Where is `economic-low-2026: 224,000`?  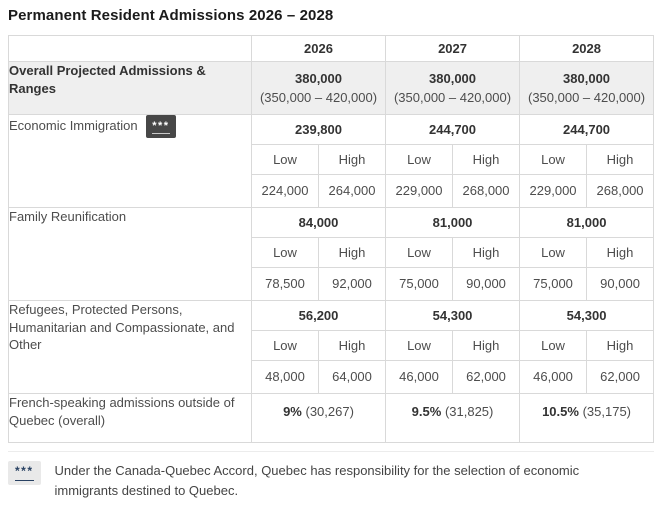
economic-low-2026: 224,000 is located at coordinates (285, 191).